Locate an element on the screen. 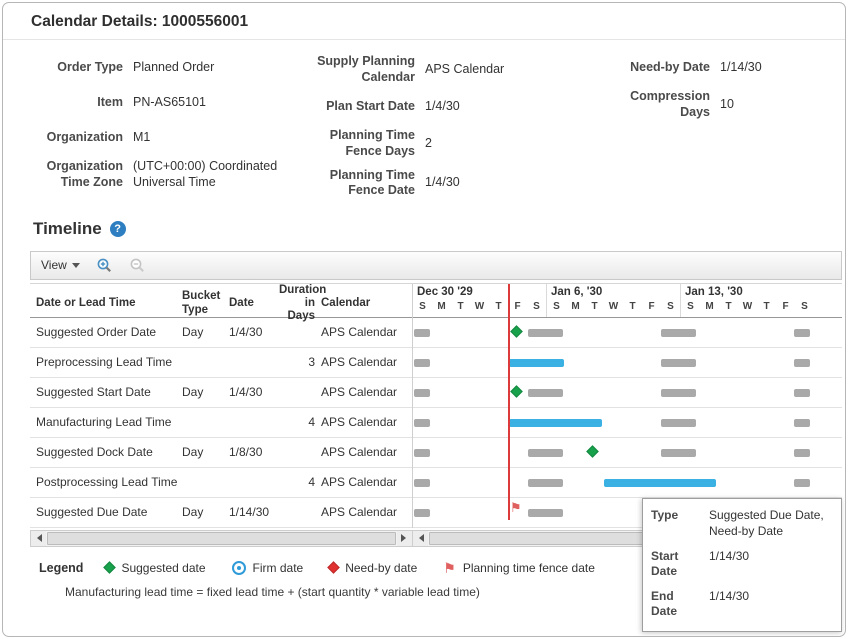 Image resolution: width=848 pixels, height=639 pixels. cell-date-or-lead-time: Manufacturing Lead Time is located at coordinates (104, 422).